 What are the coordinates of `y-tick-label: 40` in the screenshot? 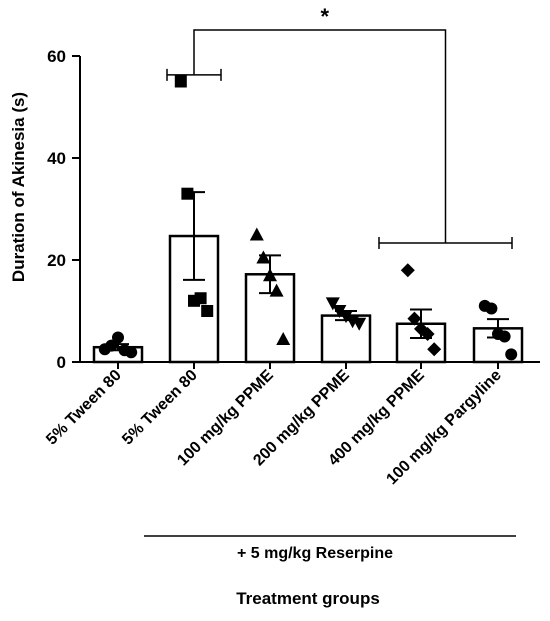 It's located at (56, 158).